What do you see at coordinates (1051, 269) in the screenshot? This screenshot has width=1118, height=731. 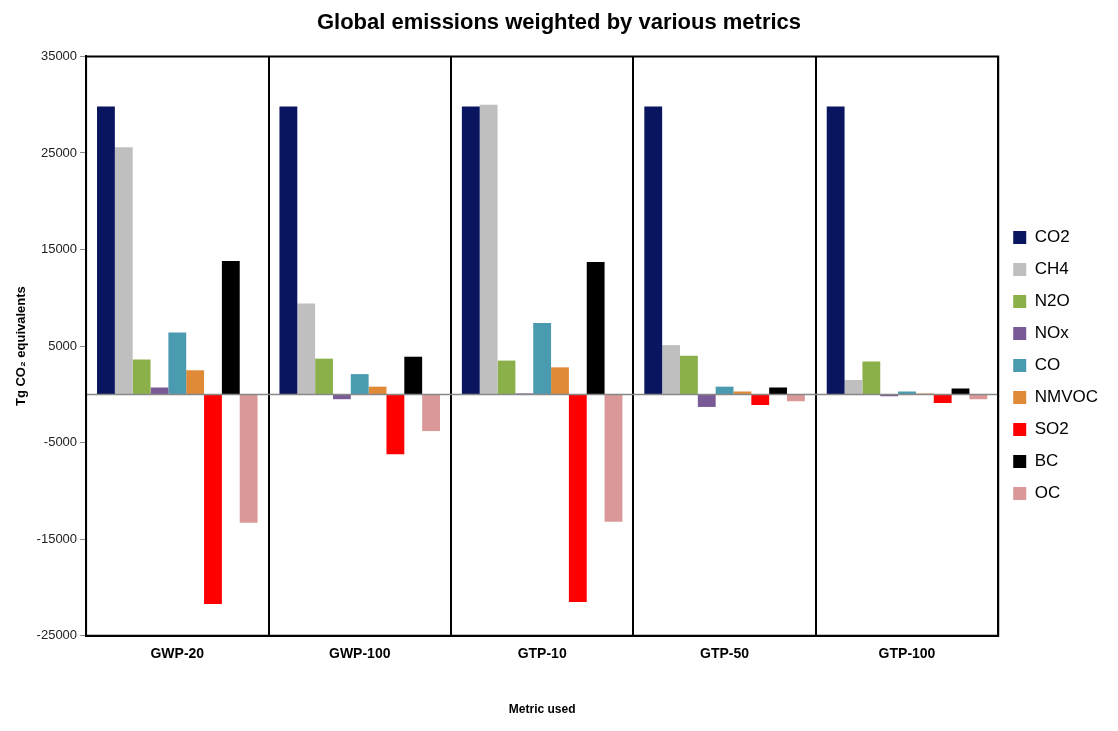 I see `legend-label: CH4` at bounding box center [1051, 269].